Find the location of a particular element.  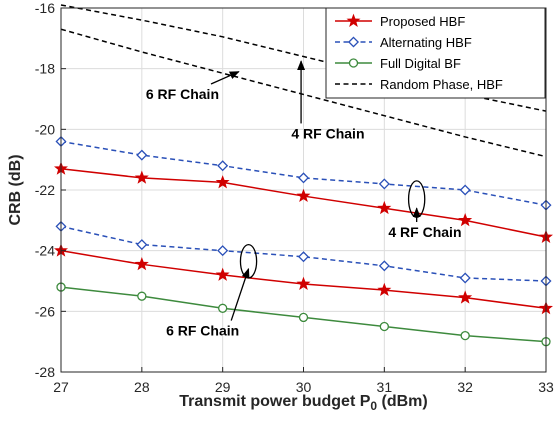

x-axis-label-subscript: 0 is located at coordinates (373, 406).